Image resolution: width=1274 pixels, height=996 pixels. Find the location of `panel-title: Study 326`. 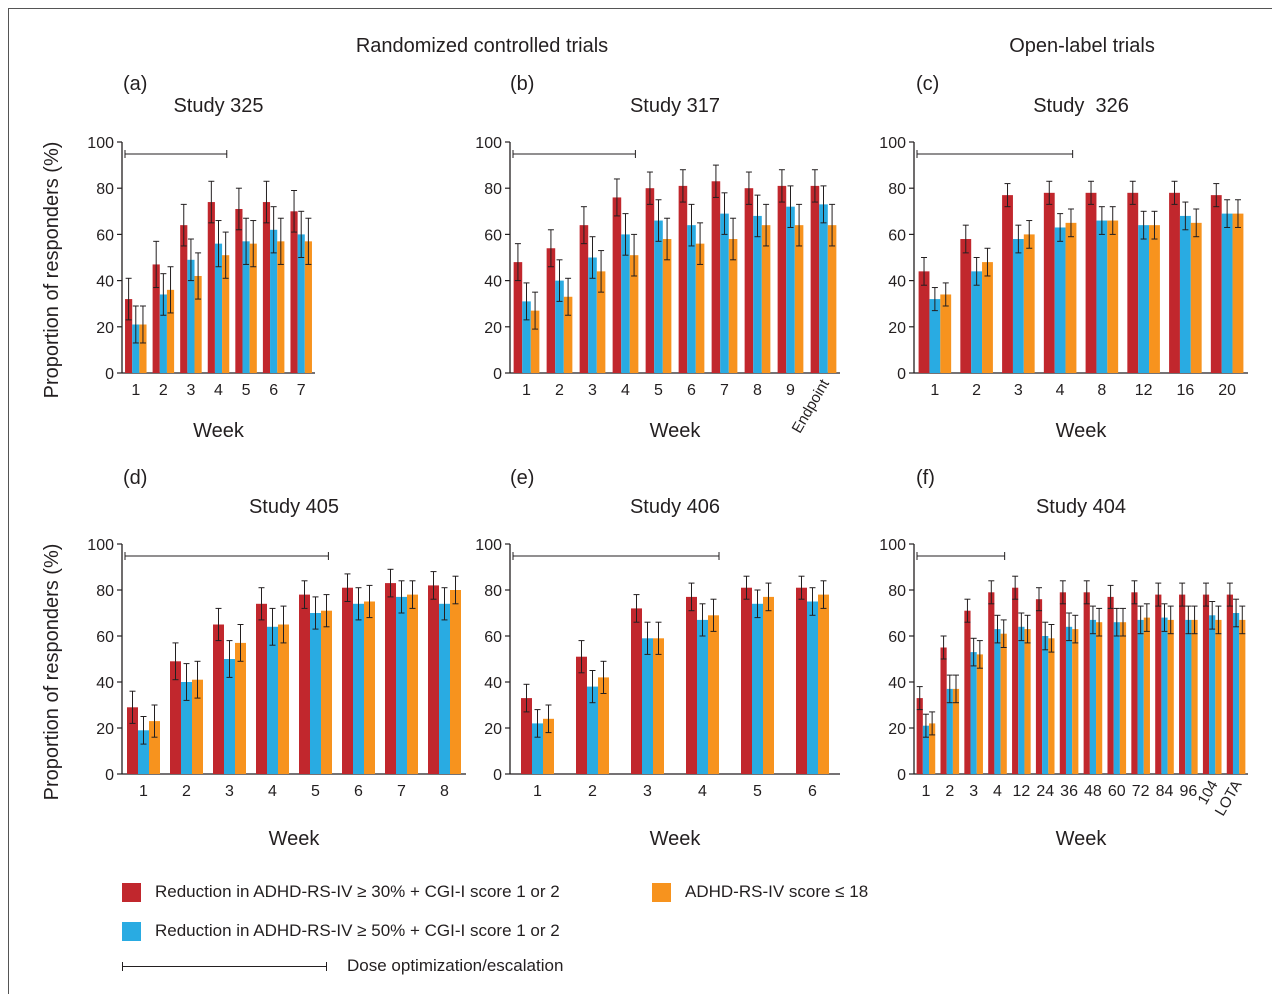

panel-title: Study 326 is located at coordinates (1081, 106).